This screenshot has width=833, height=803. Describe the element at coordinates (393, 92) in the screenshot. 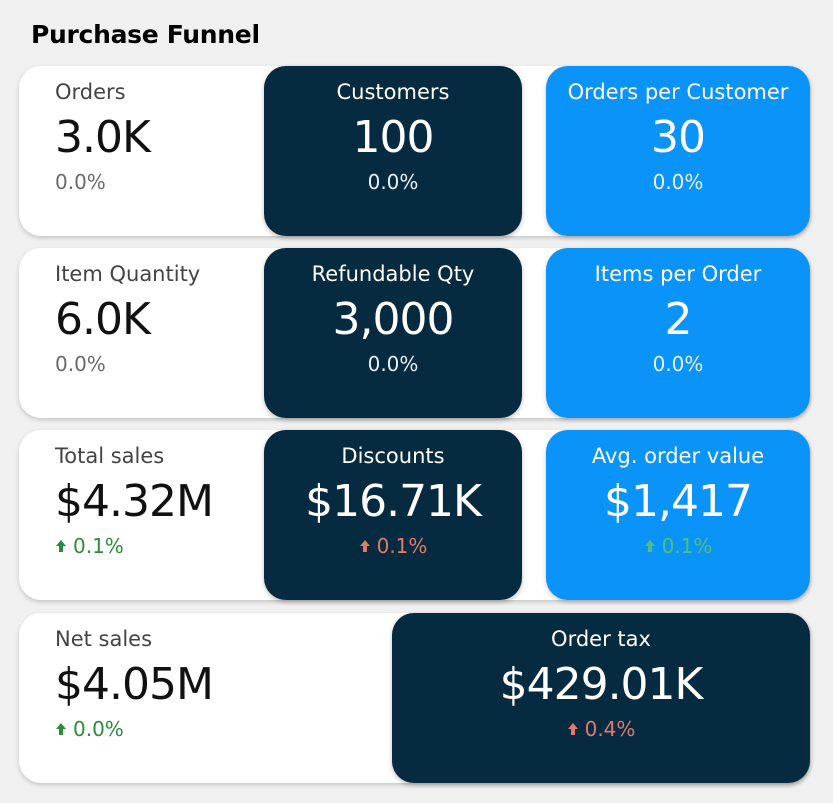

I see `kpi-label: Customers` at that location.